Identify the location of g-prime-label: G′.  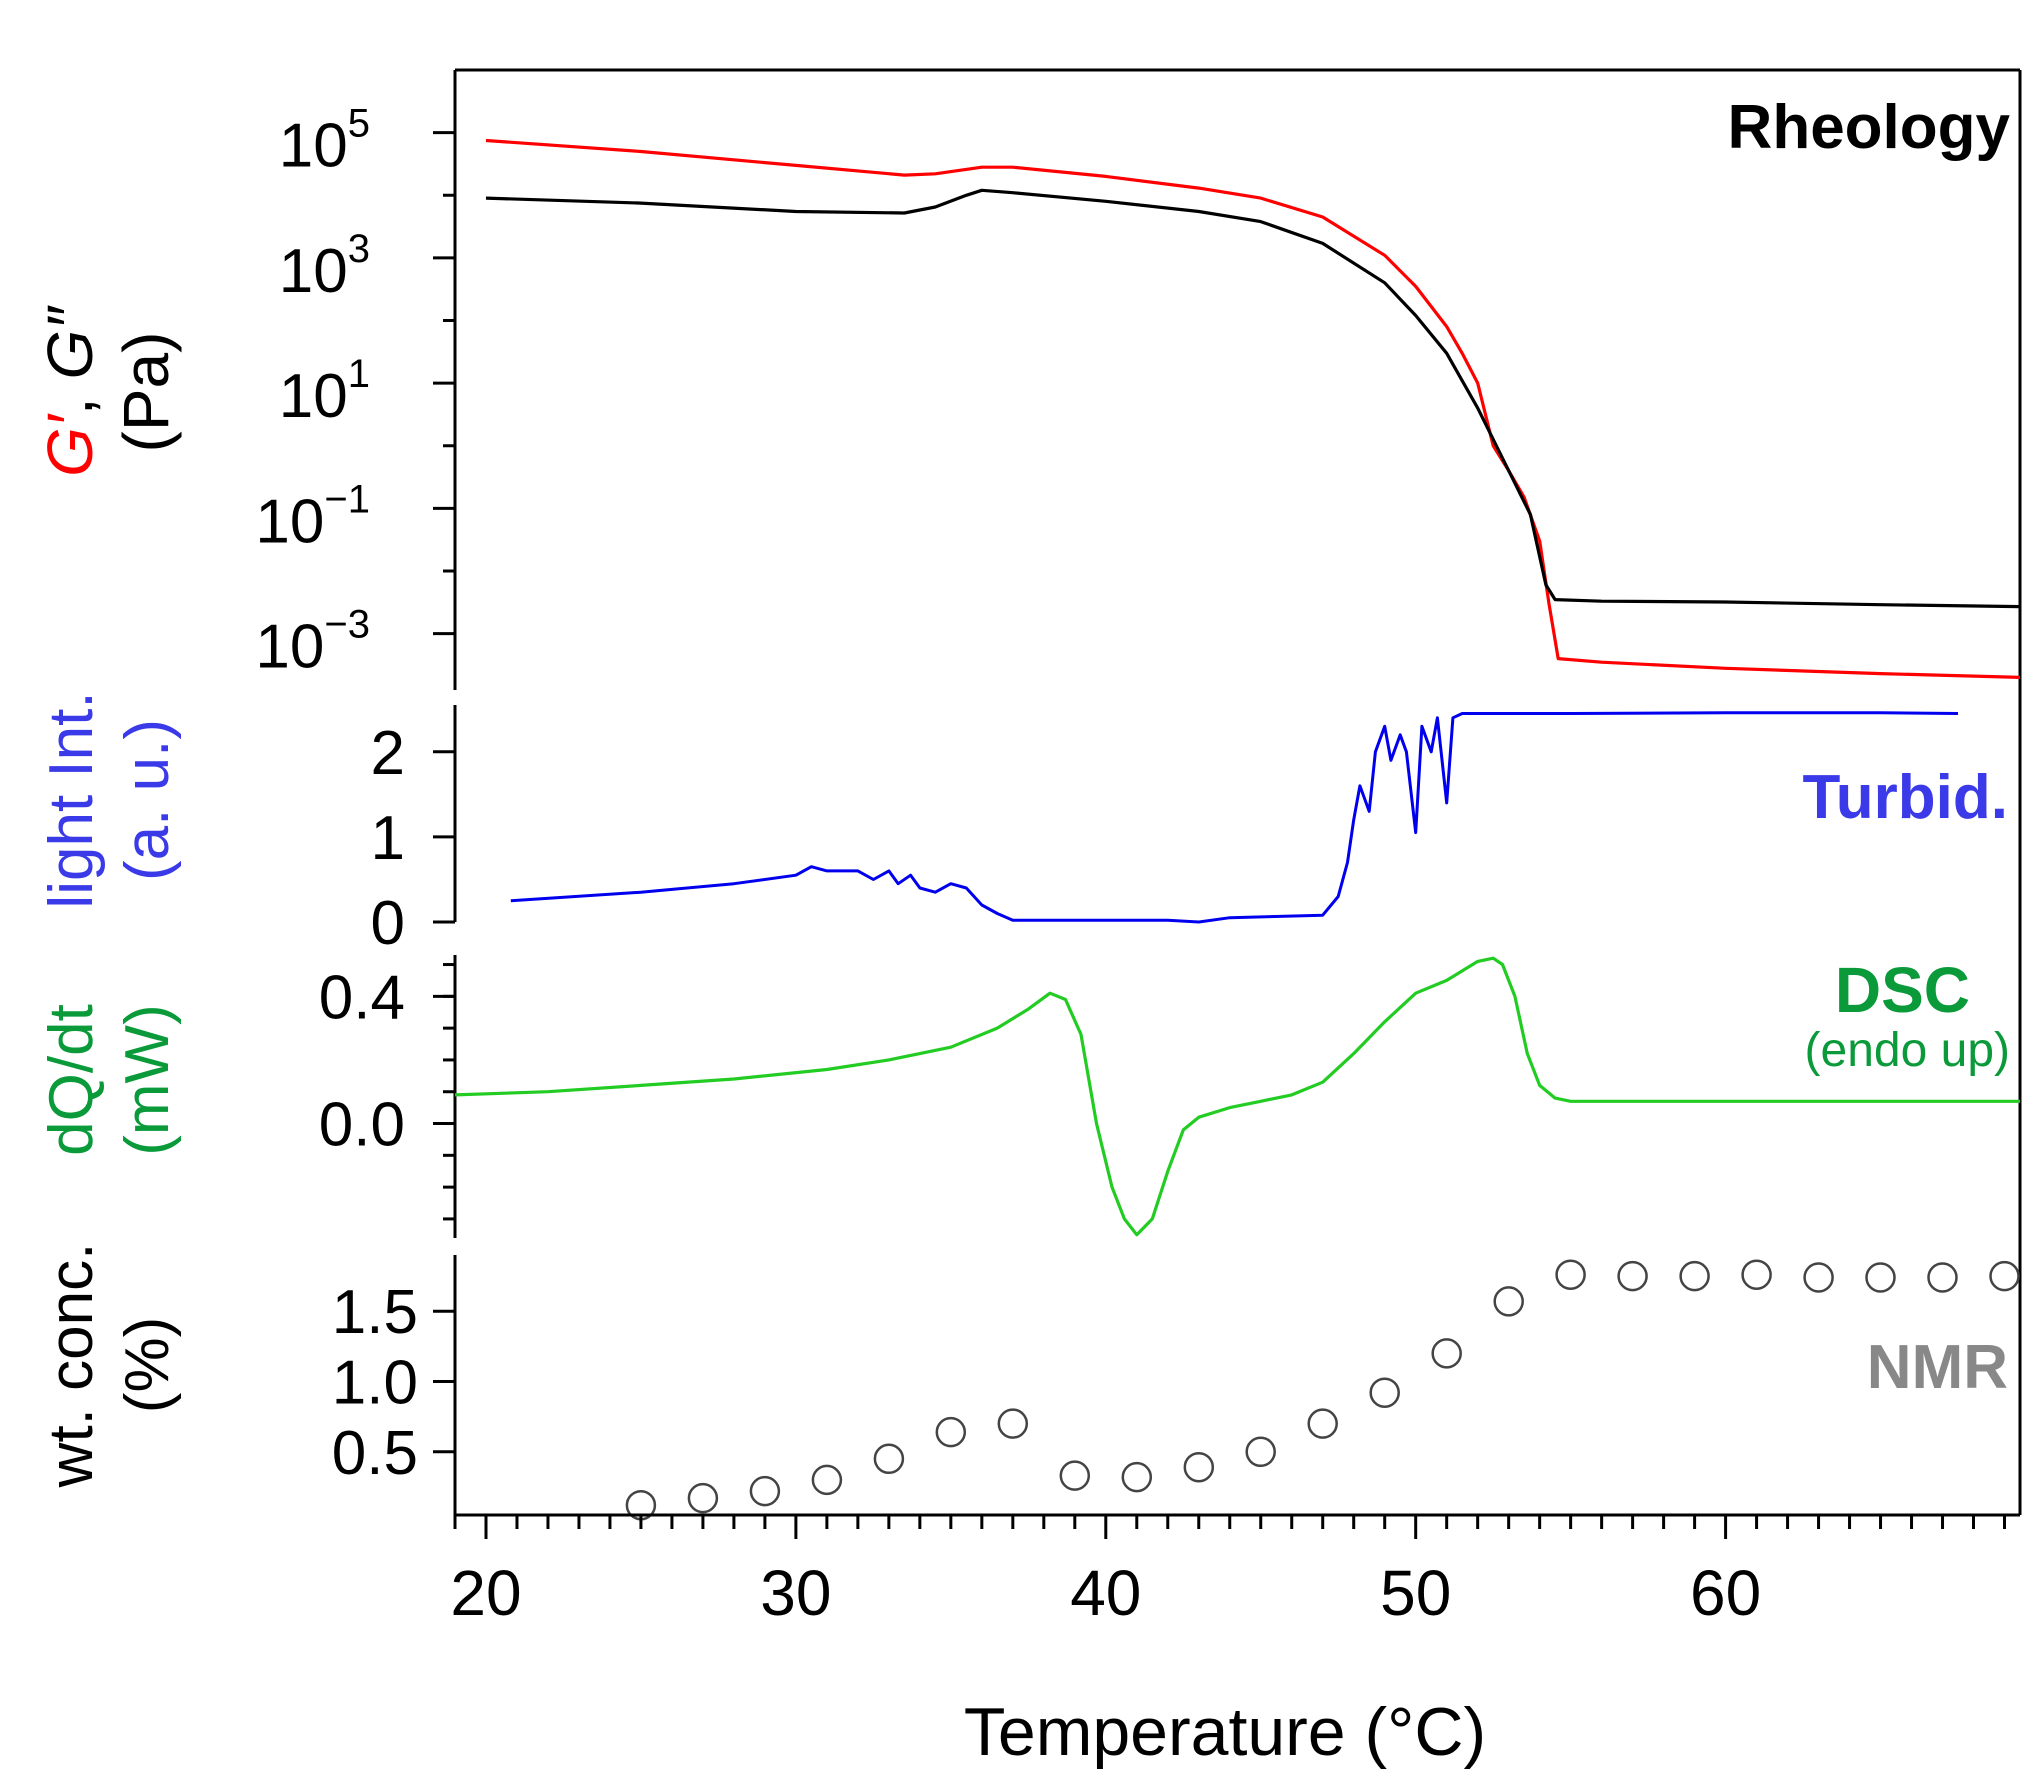
(70, 445).